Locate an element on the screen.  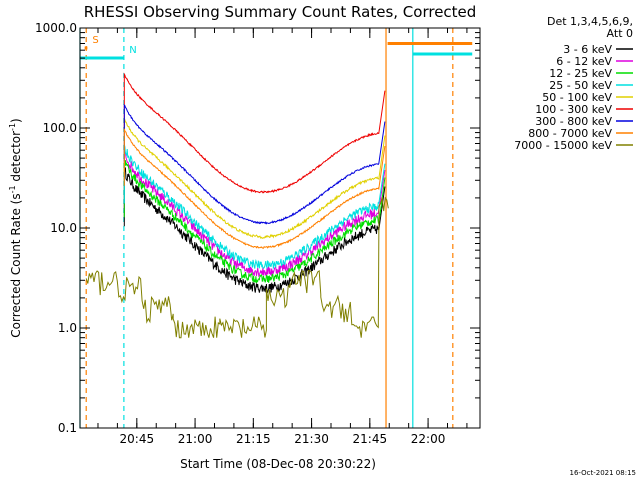
footer-date: 16-Oct-2021 08:15 is located at coordinates (603, 473).